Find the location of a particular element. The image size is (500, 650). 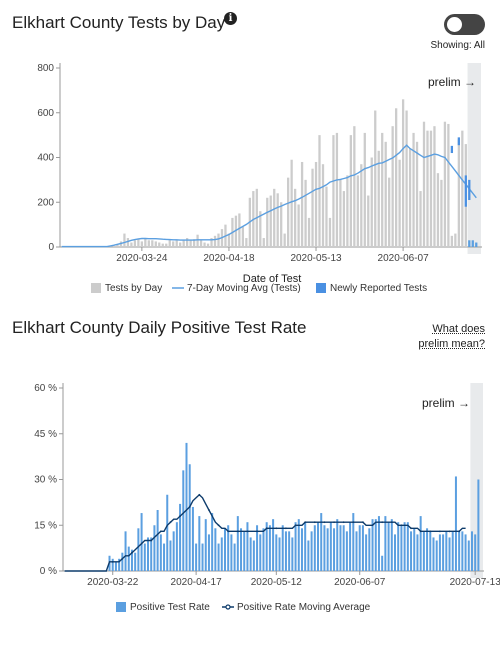

y-tick-label: 0 % is located at coordinates (48, 571).